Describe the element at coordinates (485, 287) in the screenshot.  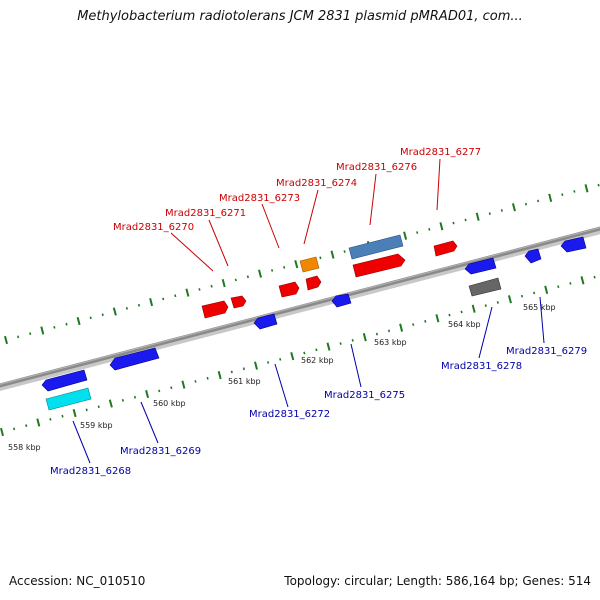
I see `gene-gray` at that location.